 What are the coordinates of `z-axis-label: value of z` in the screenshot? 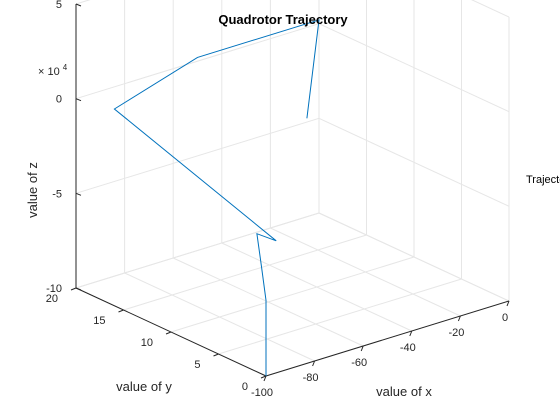 It's located at (32, 190).